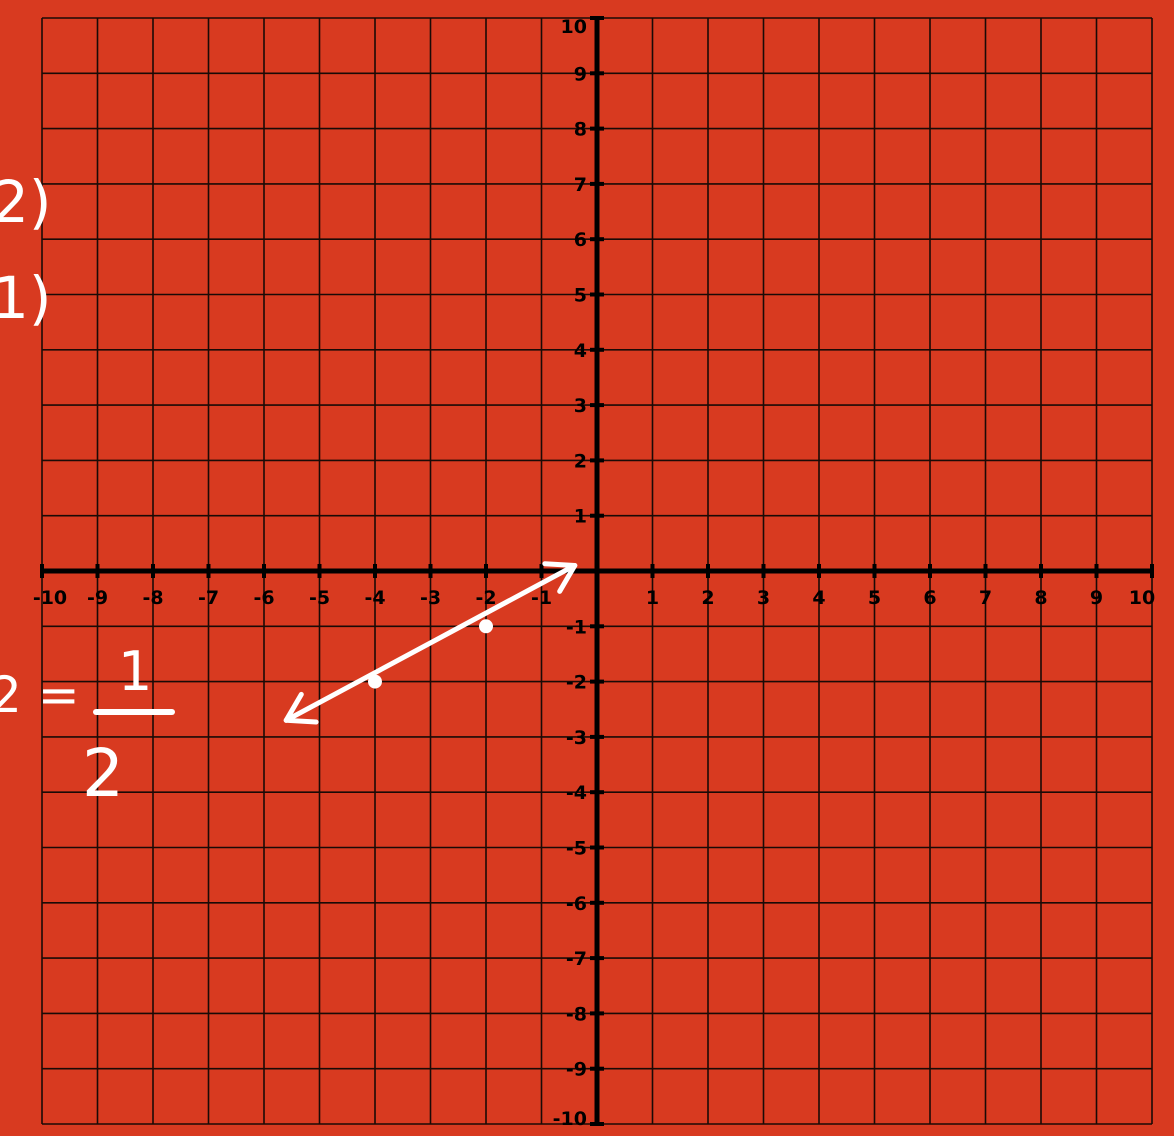 The image size is (1174, 1136). What do you see at coordinates (707, 598) in the screenshot?
I see `x-tick-label: 2` at bounding box center [707, 598].